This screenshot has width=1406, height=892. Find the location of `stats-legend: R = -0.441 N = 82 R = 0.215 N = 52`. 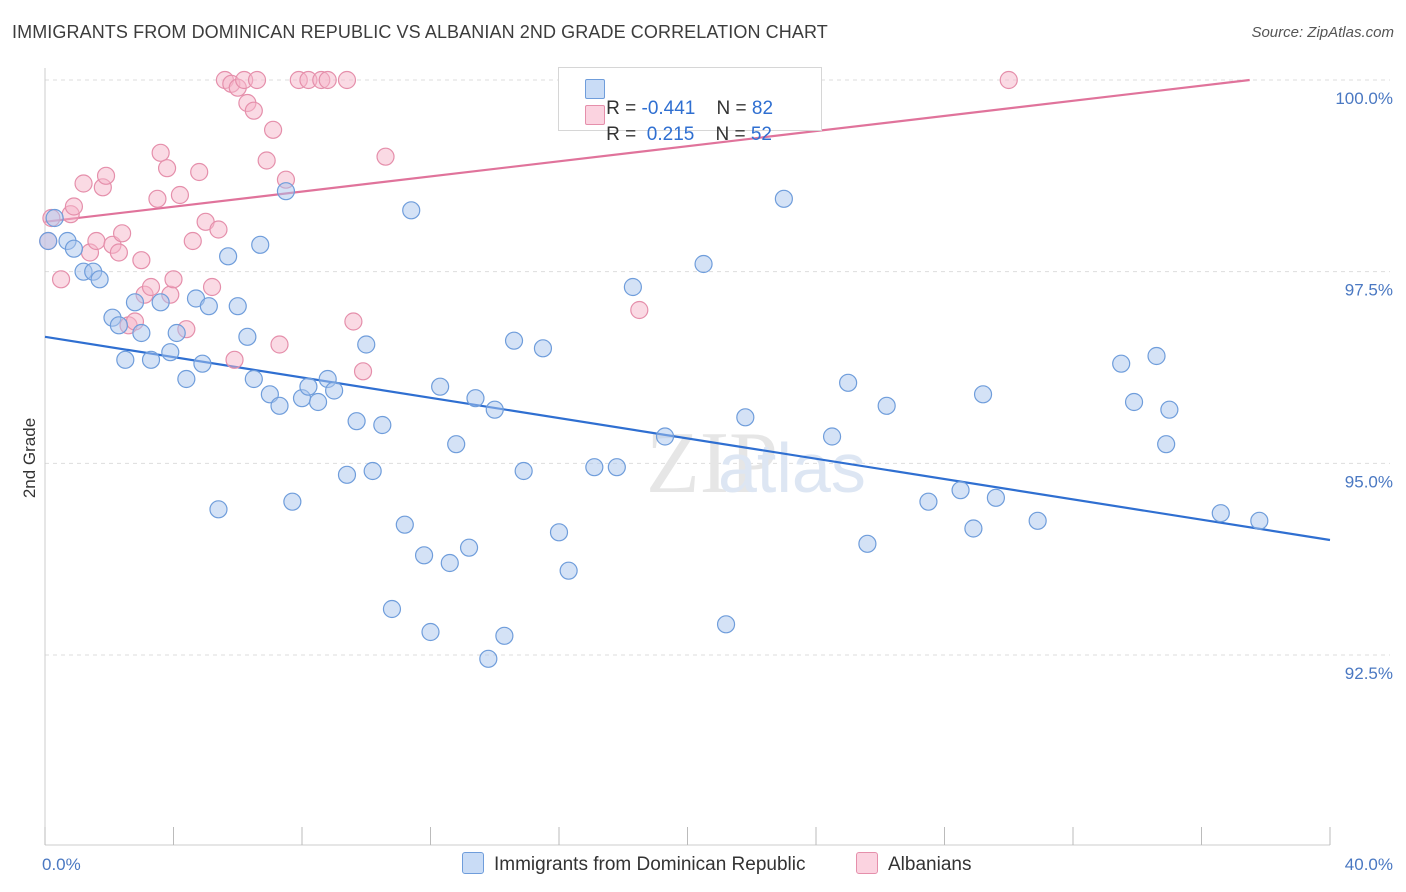

stats-legend: R = -0.441 N = 82 R = 0.215 N = 52 is located at coordinates (690, 106).